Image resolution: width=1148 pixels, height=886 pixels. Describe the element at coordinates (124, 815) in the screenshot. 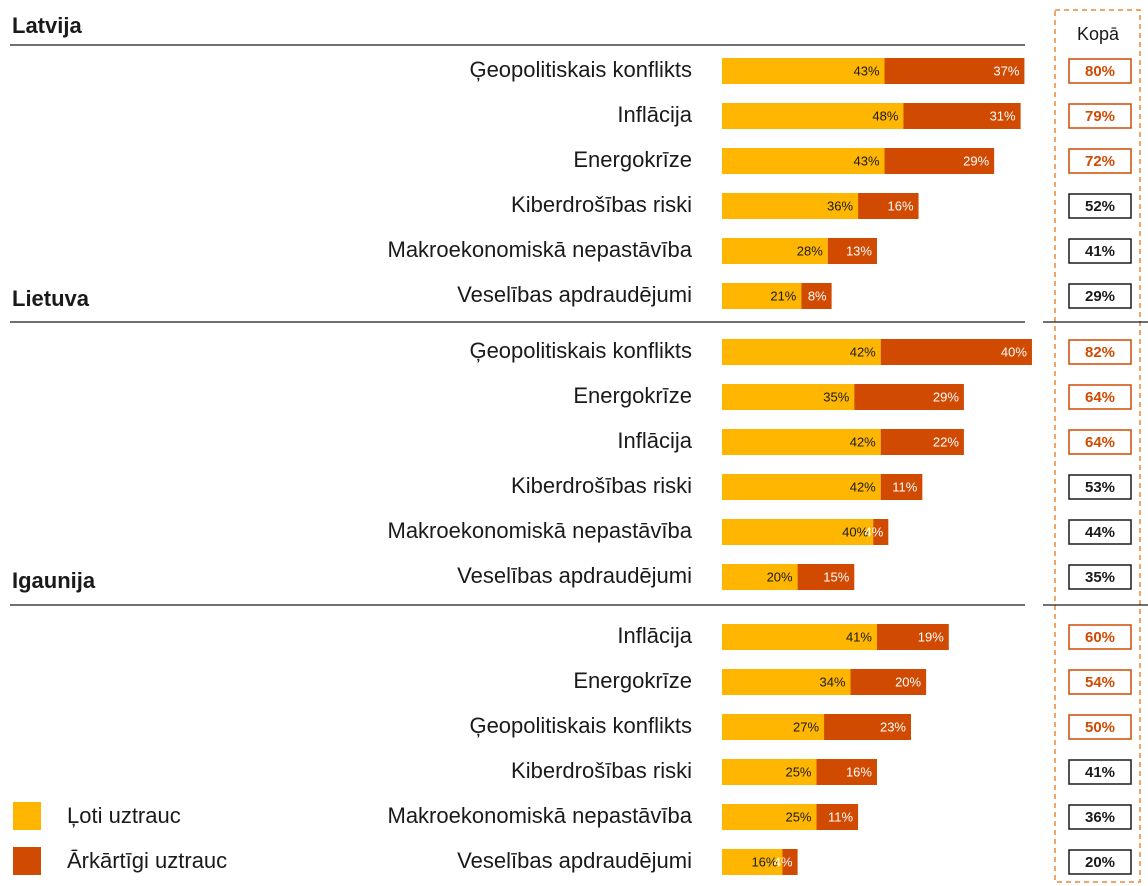

I see `legend-label: Ļoti uztrauc` at that location.